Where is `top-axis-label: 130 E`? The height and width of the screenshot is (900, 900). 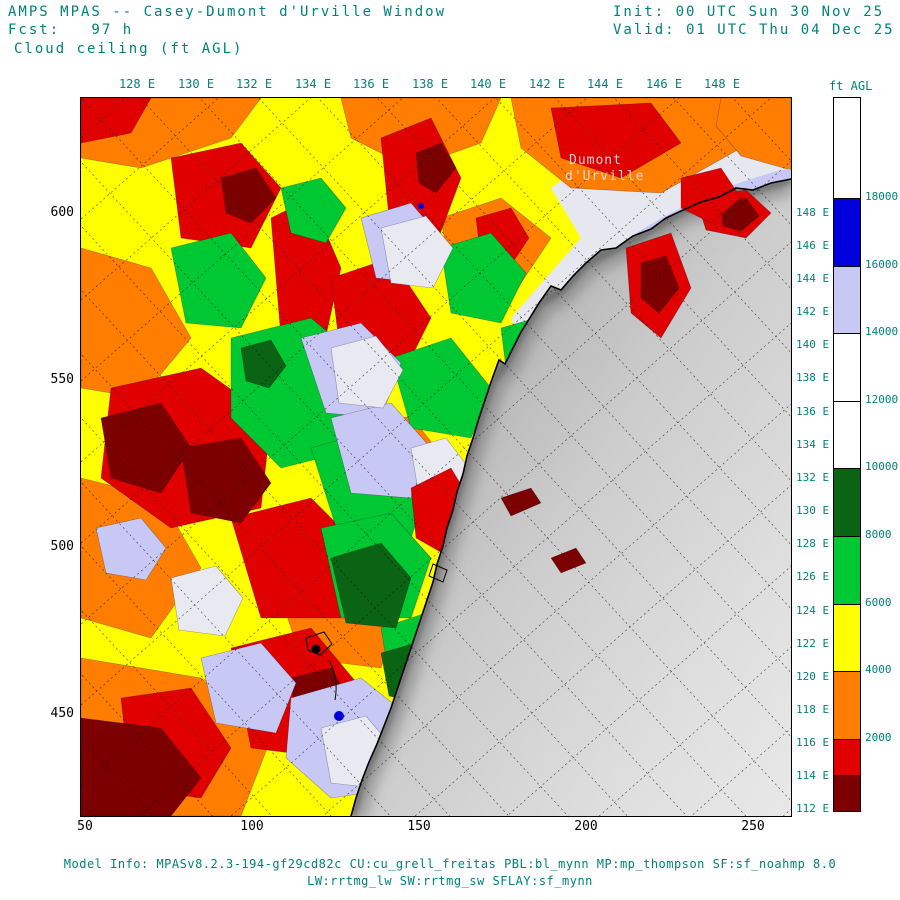 top-axis-label: 130 E is located at coordinates (196, 84).